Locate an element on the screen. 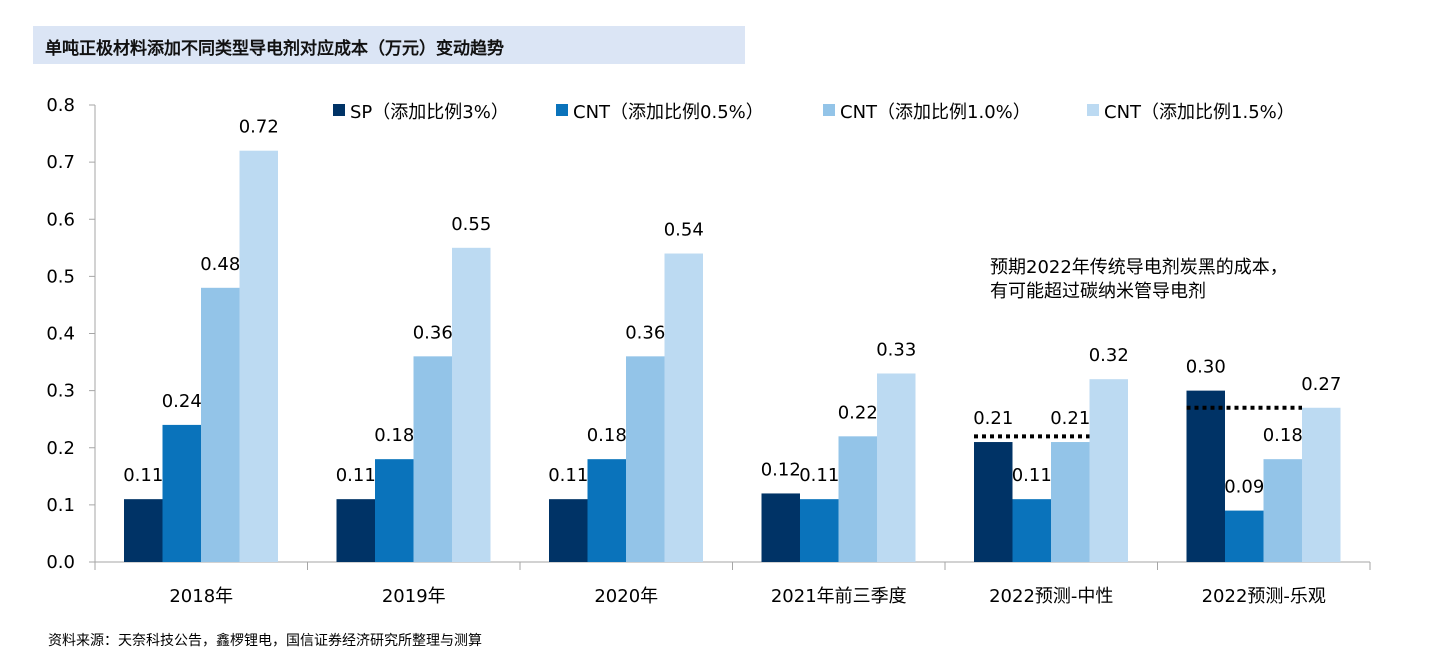 Image resolution: width=1452 pixels, height=662 pixels. data-label: 0.32 is located at coordinates (1109, 355).